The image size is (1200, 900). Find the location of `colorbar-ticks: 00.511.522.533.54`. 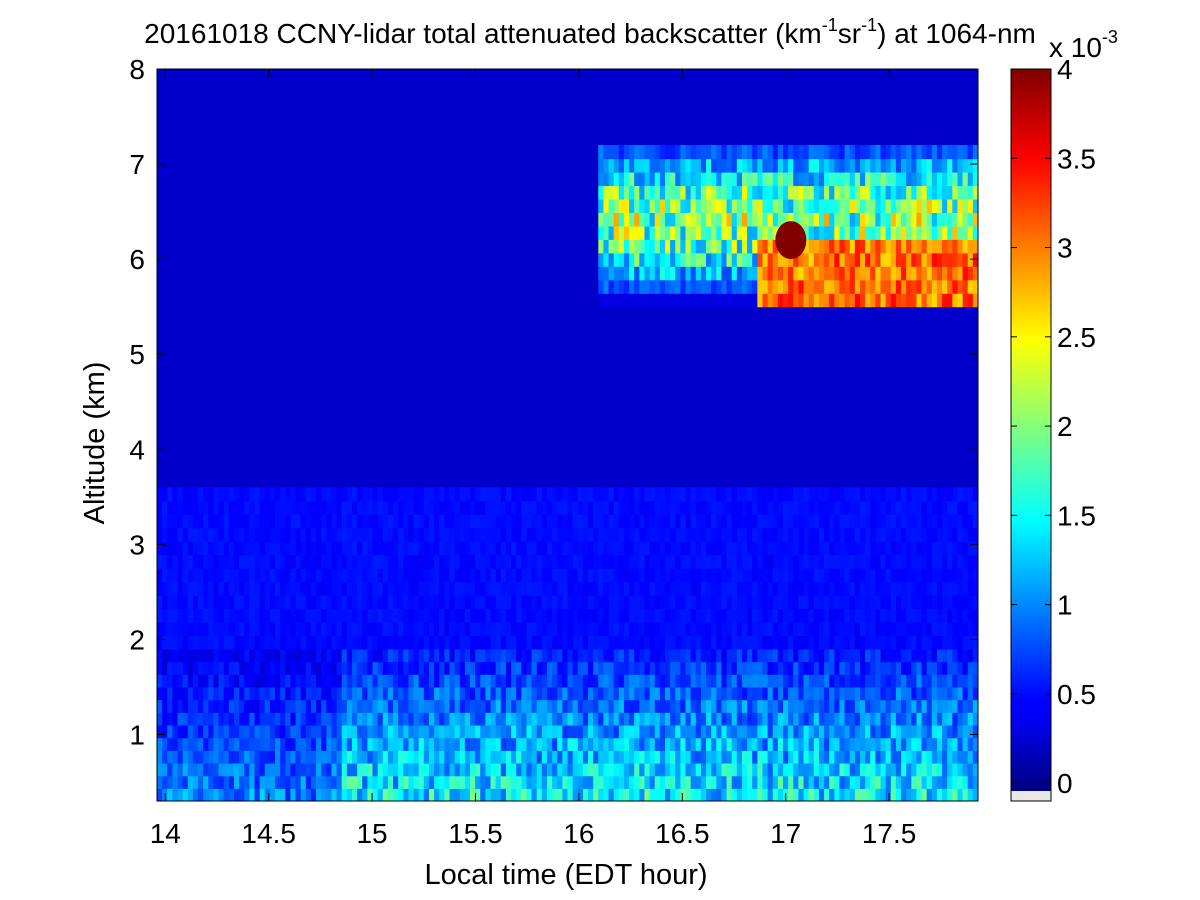

colorbar-ticks: 00.511.522.533.54 is located at coordinates (1053, 426).